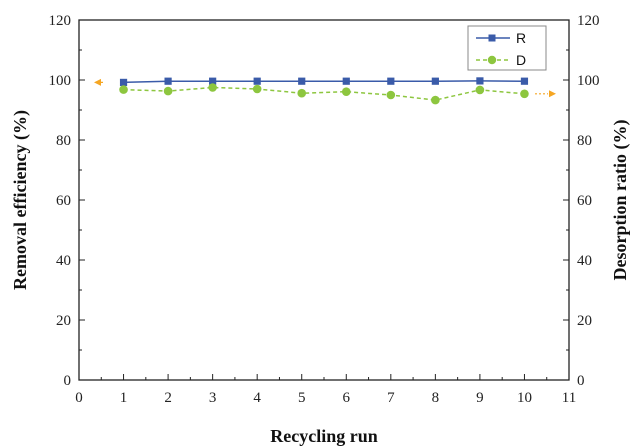 The height and width of the screenshot is (446, 635). Describe the element at coordinates (63, 141) in the screenshot. I see `y-left-tick-label-80: 80` at that location.